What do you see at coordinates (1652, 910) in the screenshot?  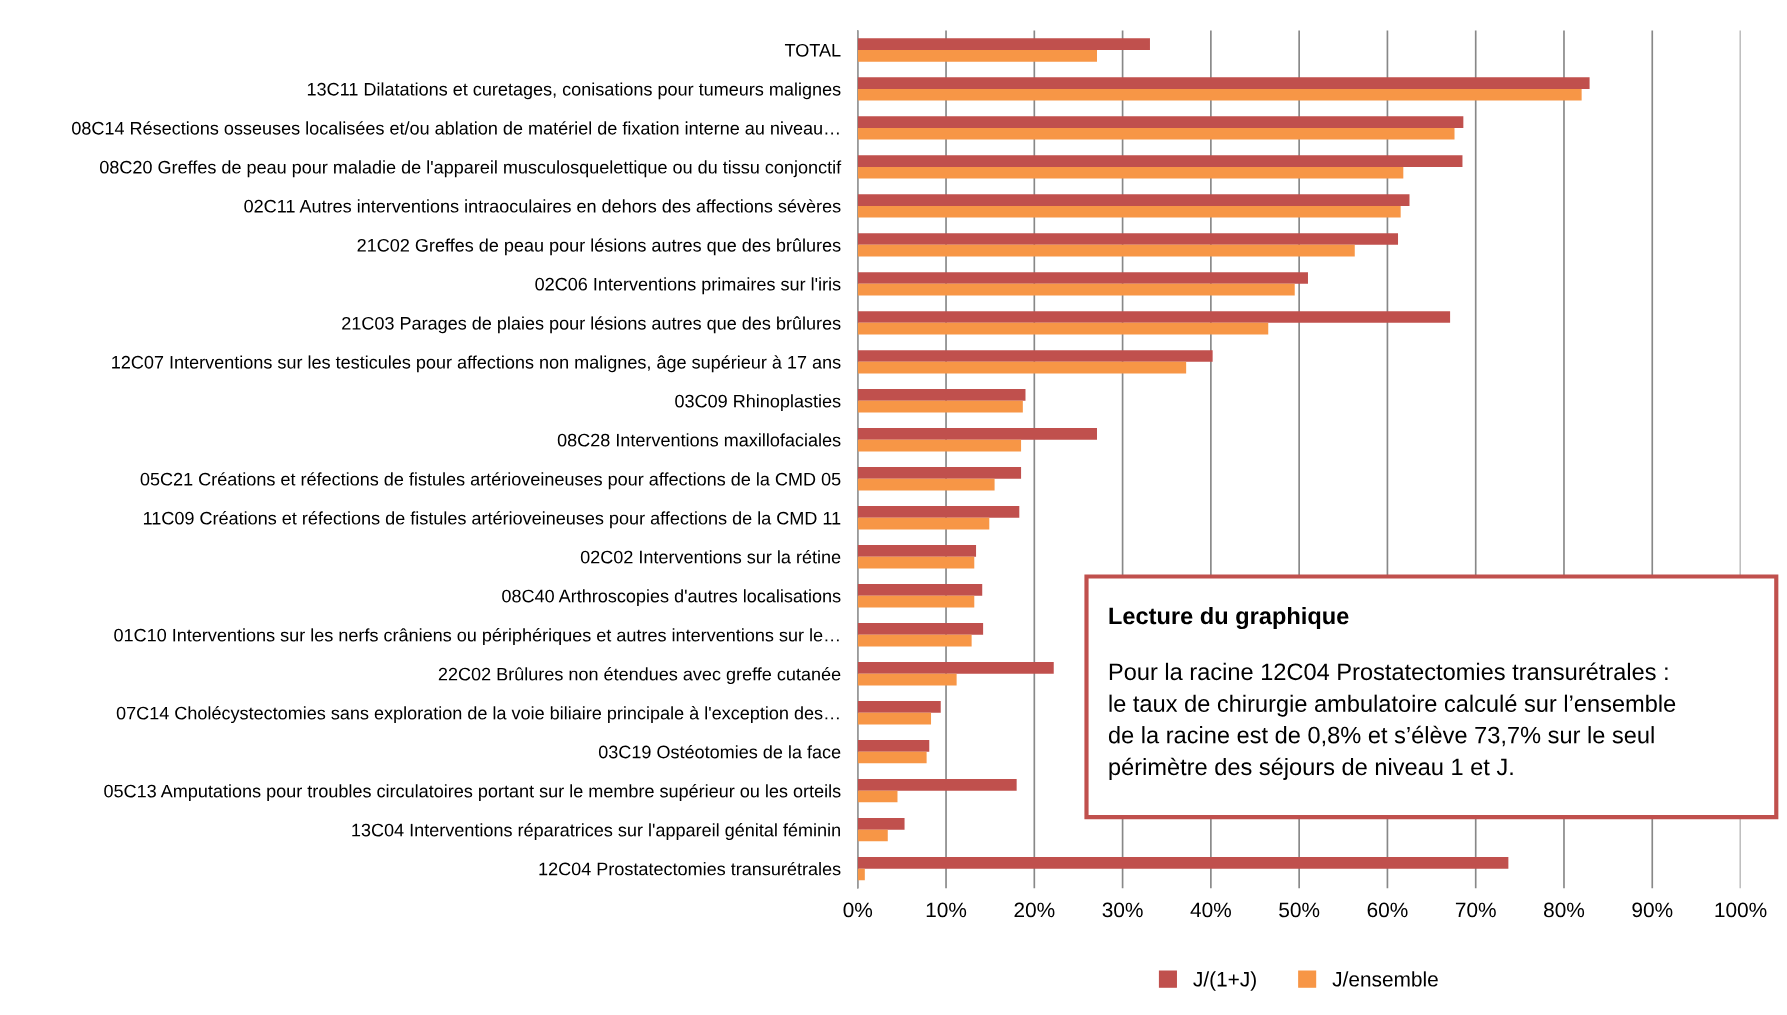 I see `x-tick-label: 90%` at bounding box center [1652, 910].